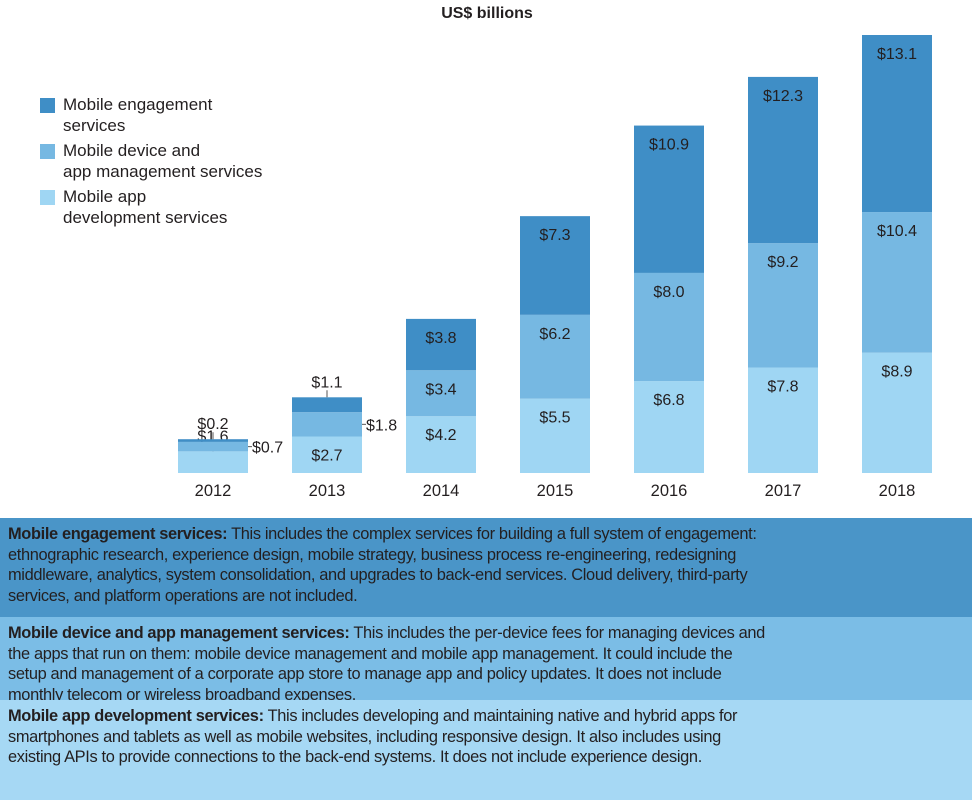 The height and width of the screenshot is (810, 974). Describe the element at coordinates (554, 334) in the screenshot. I see `data-label: $6.2` at that location.